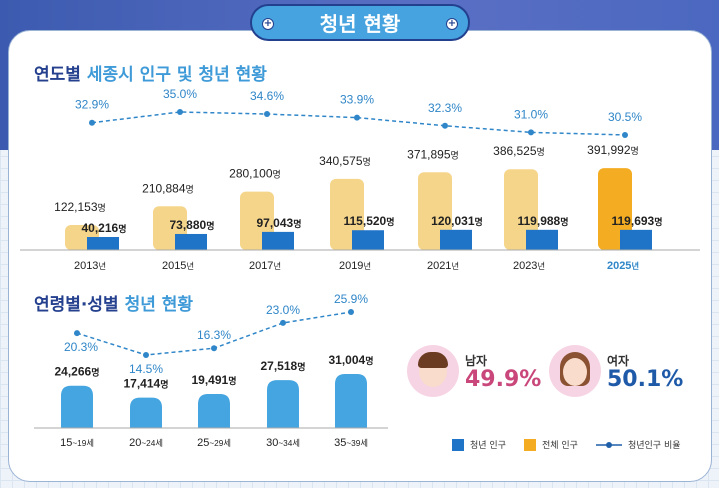 The width and height of the screenshot is (719, 488). Describe the element at coordinates (618, 360) in the screenshot. I see `female-label: 여자` at that location.